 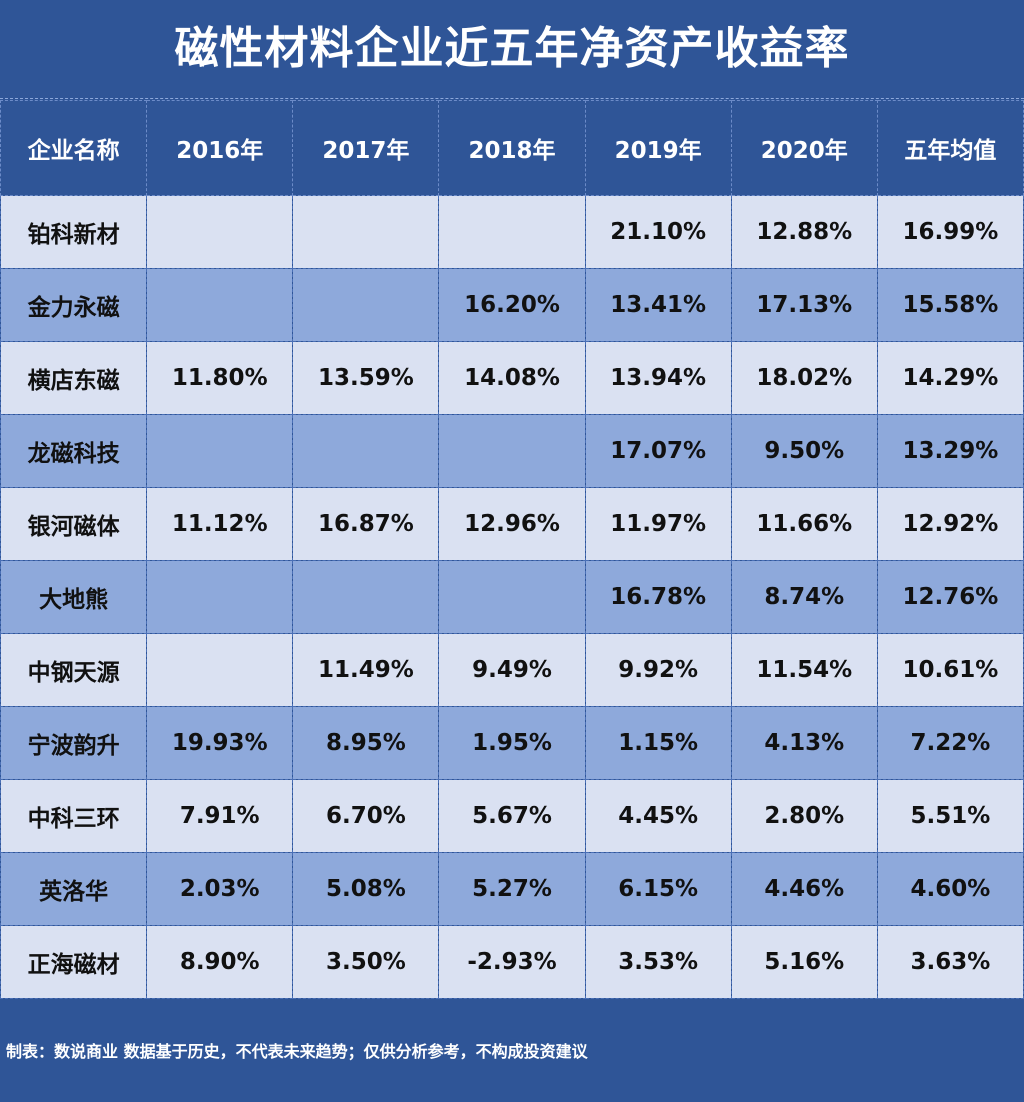 What do you see at coordinates (658, 597) in the screenshot?
I see `roe-value-cell: 16.78%` at bounding box center [658, 597].